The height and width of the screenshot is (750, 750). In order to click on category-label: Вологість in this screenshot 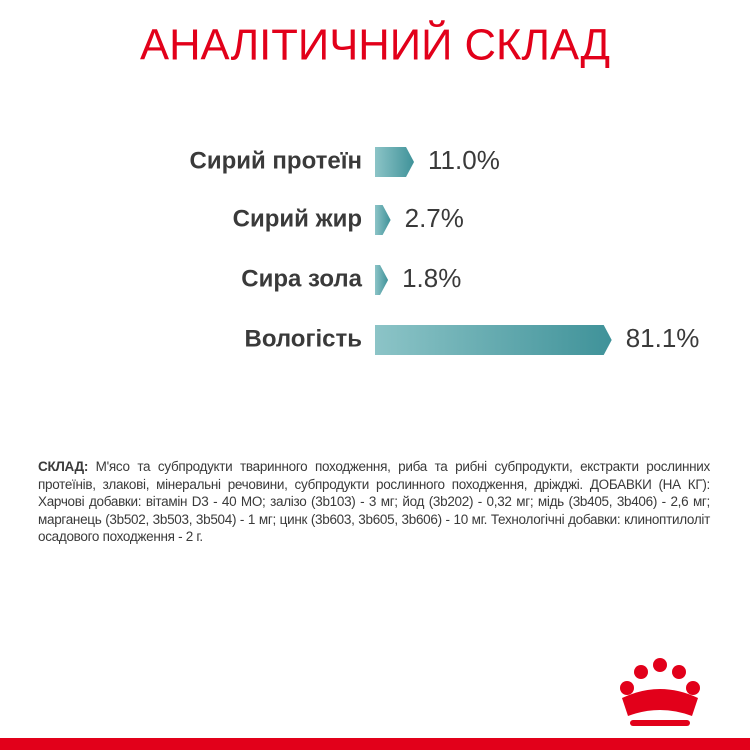, I will do `click(303, 338)`.